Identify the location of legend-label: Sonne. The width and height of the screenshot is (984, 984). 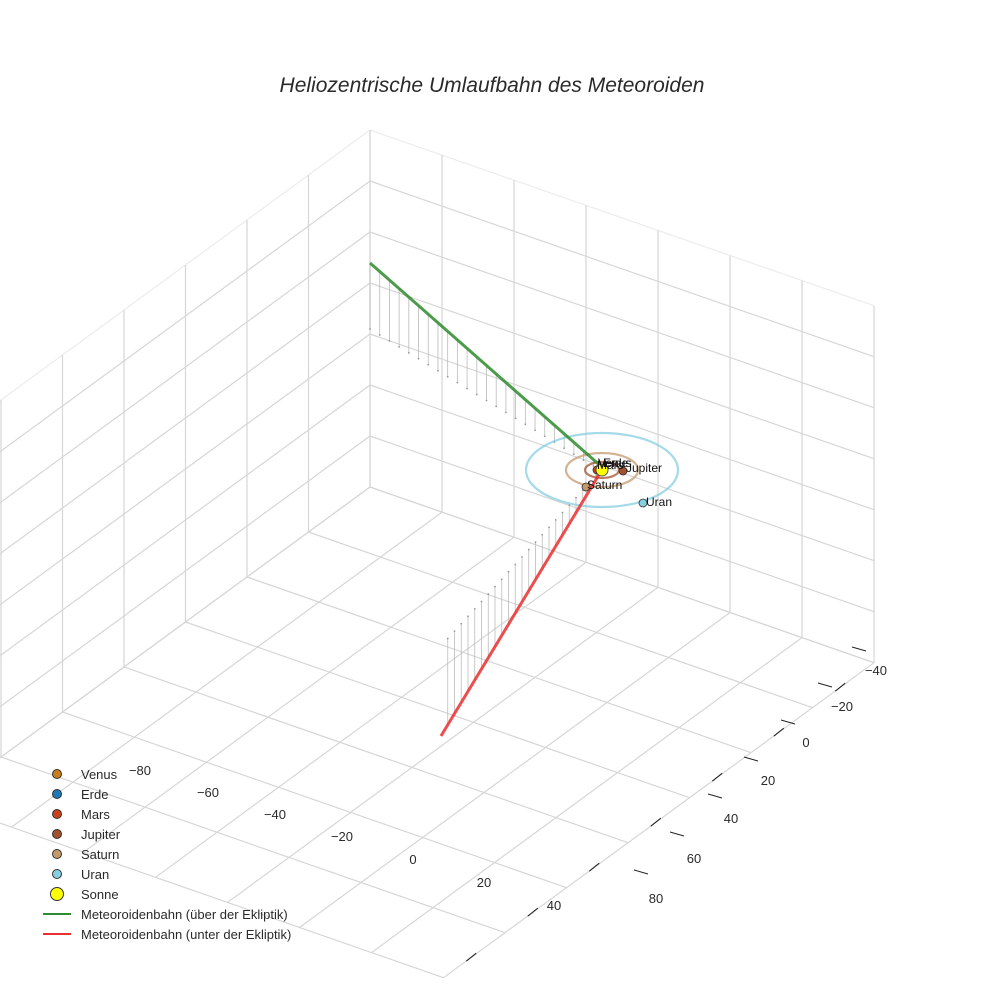
(100, 894).